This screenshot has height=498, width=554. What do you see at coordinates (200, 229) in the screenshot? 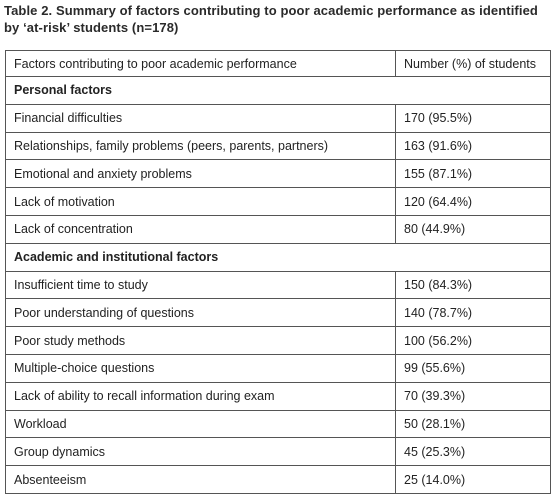
I see `factor-cell: Lack of concentration` at bounding box center [200, 229].